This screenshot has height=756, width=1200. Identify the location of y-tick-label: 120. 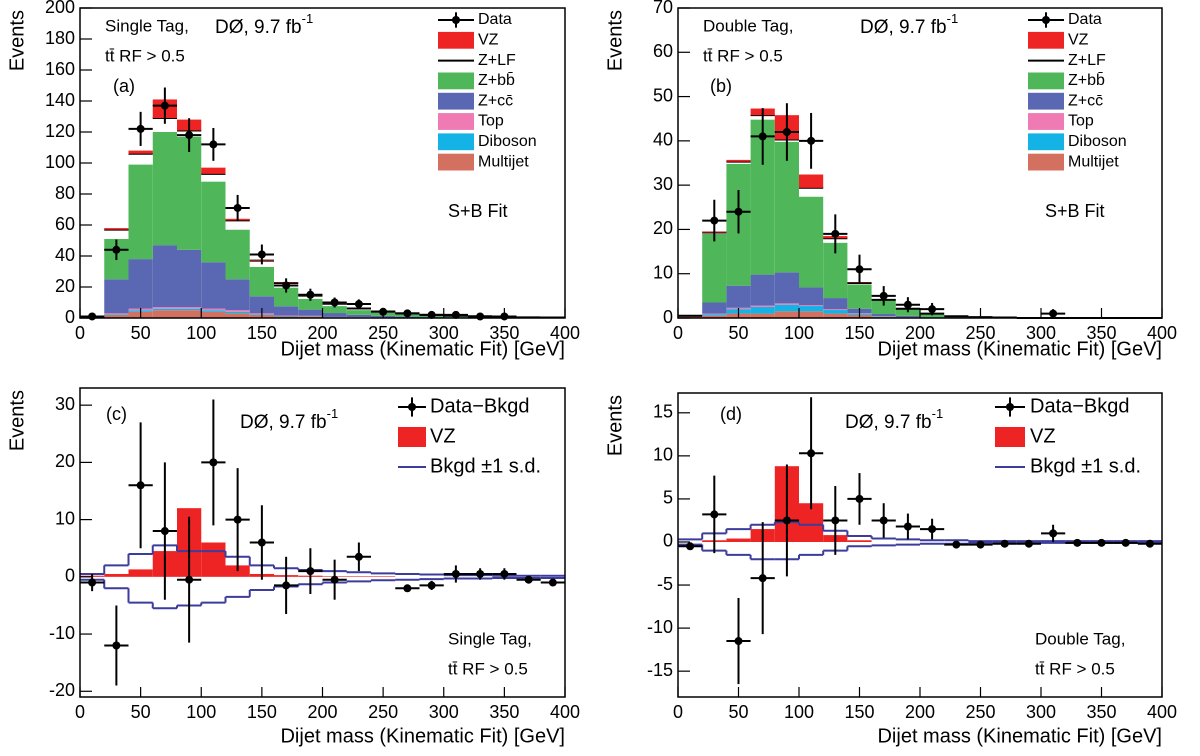
(60, 131).